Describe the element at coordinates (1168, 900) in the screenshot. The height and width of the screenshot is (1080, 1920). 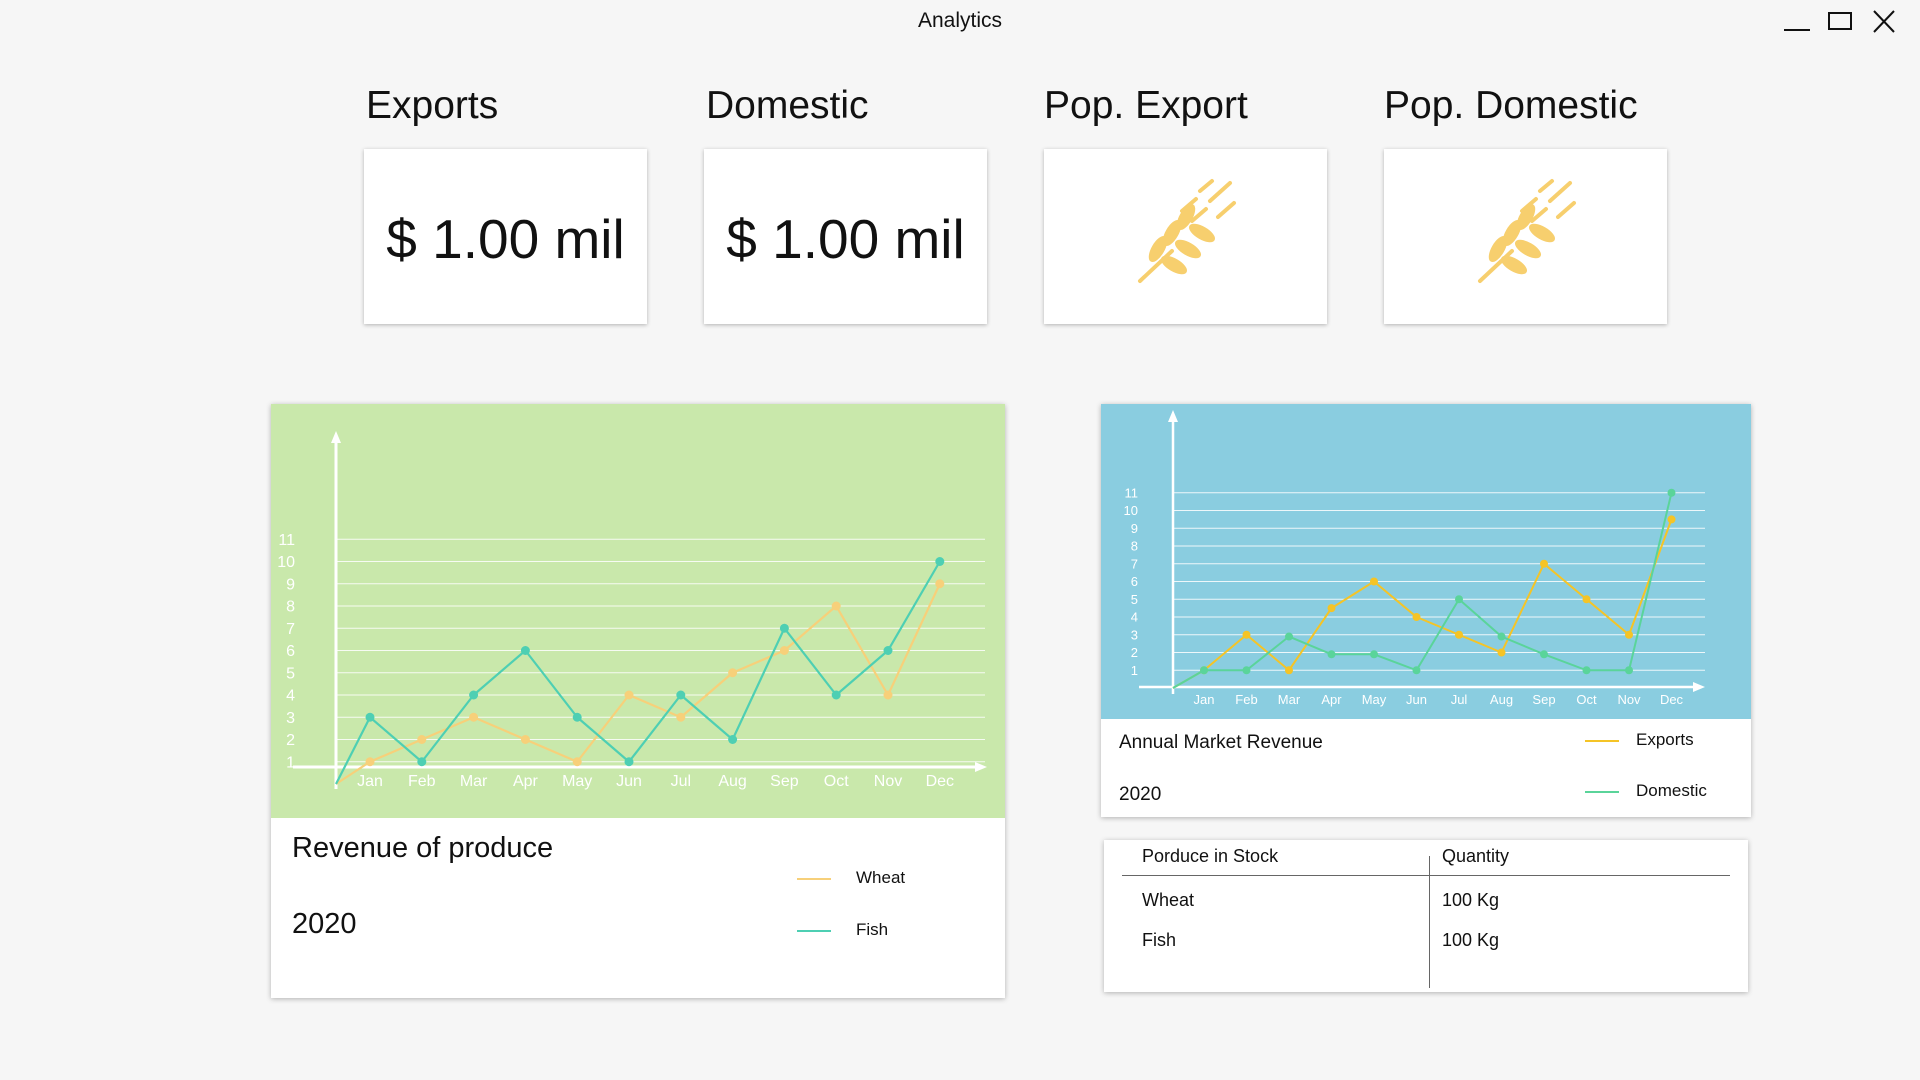
I see `stock-row-produce: Wheat` at that location.